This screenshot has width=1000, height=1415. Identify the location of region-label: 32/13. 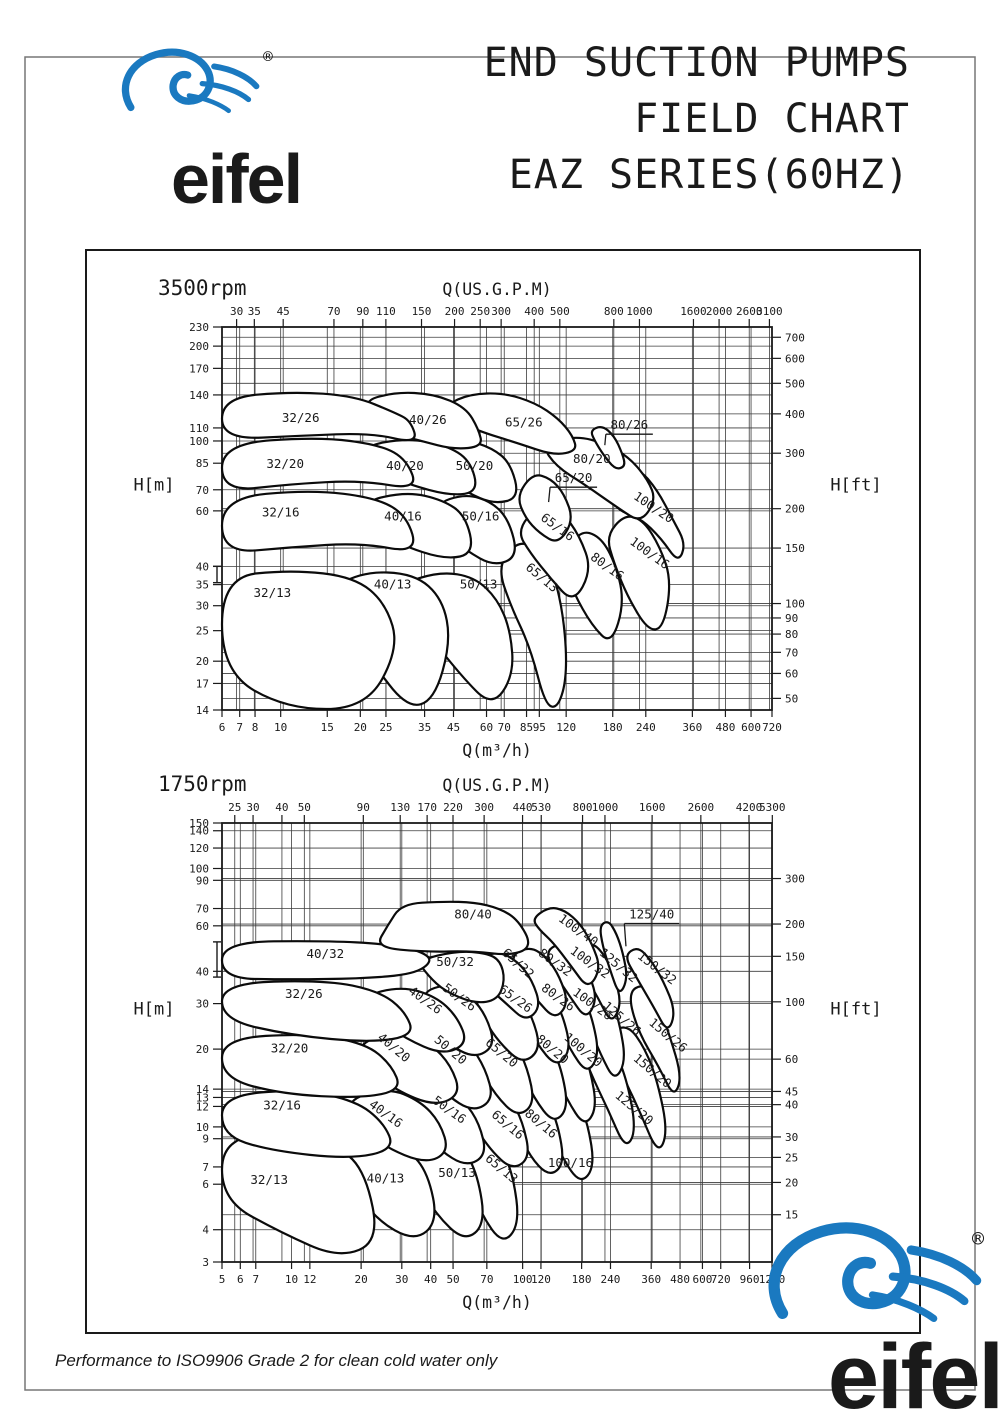
(269, 1179).